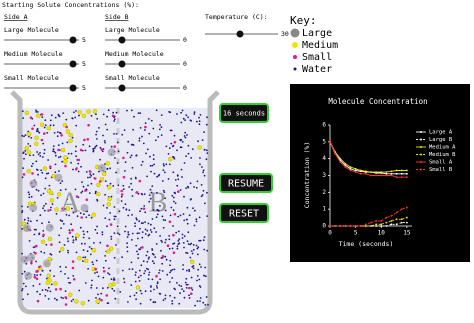  Describe the element at coordinates (442, 148) in the screenshot. I see `legend-label: Medium A` at that location.